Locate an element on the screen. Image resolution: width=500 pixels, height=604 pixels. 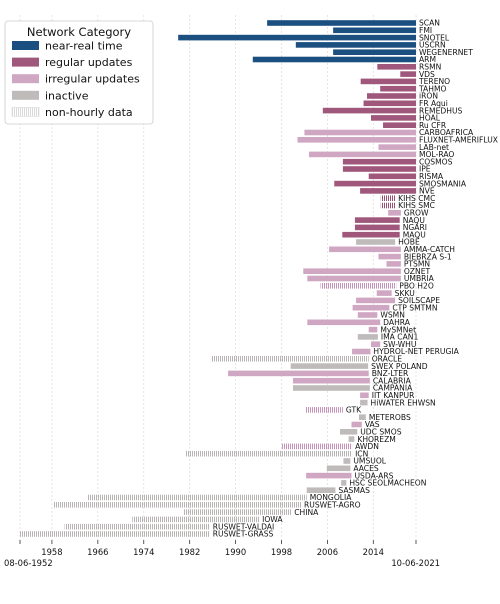
bar-label: IIT KANPUR is located at coordinates (393, 395).